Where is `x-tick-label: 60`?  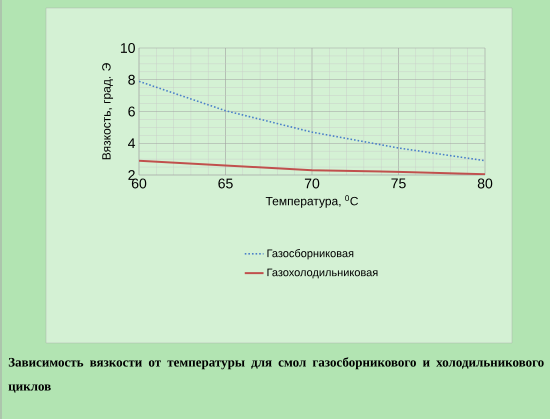
x-tick-label: 60 is located at coordinates (139, 183).